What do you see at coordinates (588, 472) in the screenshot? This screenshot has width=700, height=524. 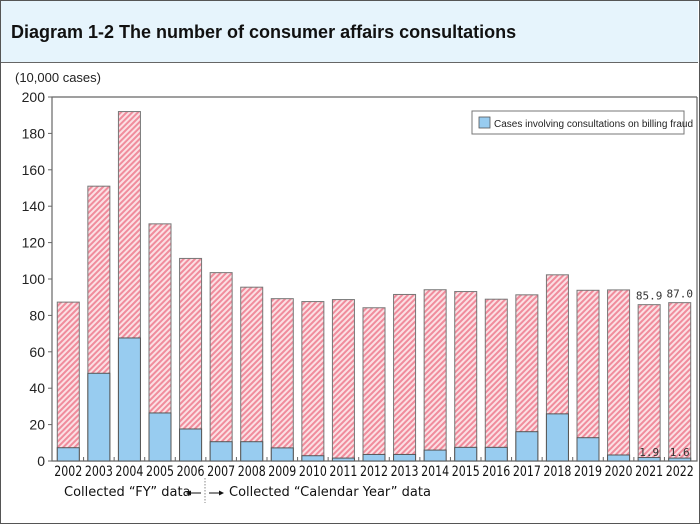 I see `x-tick-label: 2019` at bounding box center [588, 472].